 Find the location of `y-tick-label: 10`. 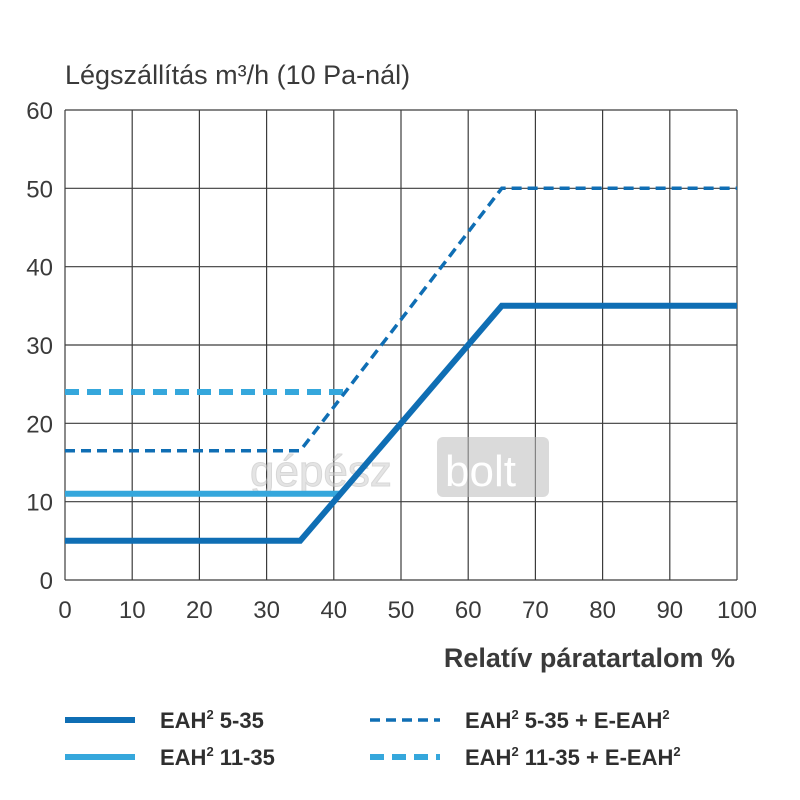

y-tick-label: 10 is located at coordinates (39, 503).